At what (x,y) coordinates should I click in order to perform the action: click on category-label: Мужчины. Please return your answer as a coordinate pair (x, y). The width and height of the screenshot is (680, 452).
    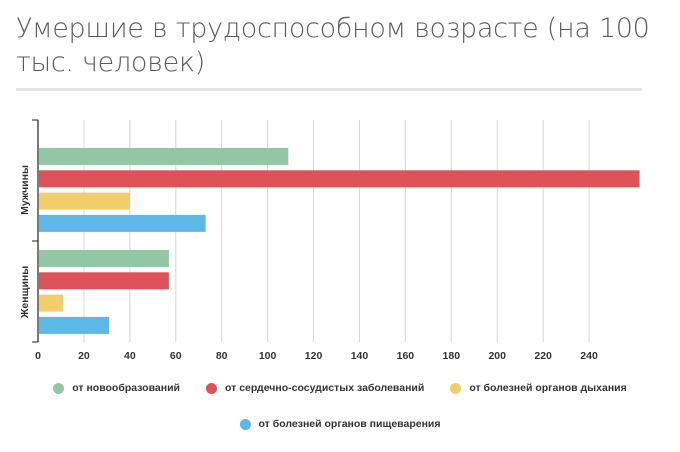
    Looking at the image, I should click on (25, 190).